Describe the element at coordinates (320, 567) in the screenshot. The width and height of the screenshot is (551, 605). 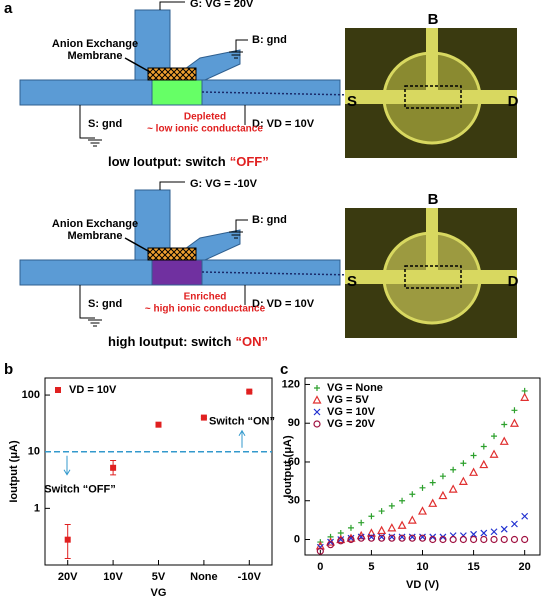
I see `x-tick-label: 0` at that location.